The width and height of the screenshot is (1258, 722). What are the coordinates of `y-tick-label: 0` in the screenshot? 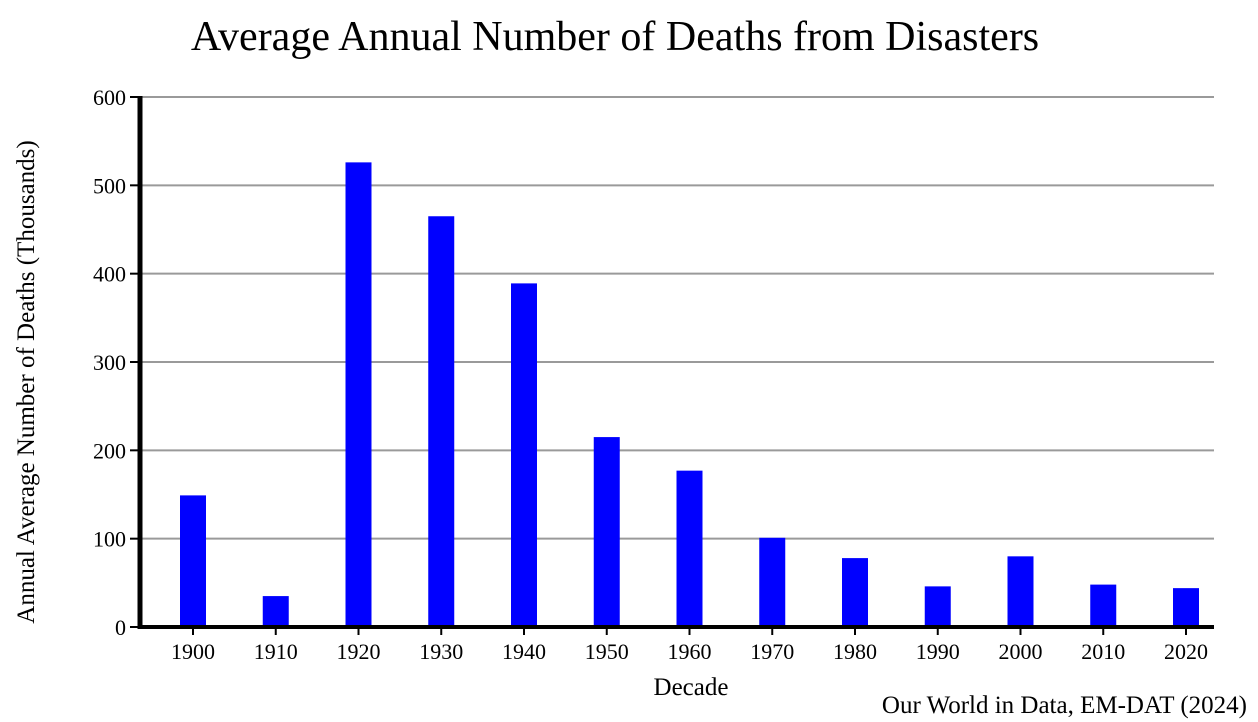 It's located at (120, 627).